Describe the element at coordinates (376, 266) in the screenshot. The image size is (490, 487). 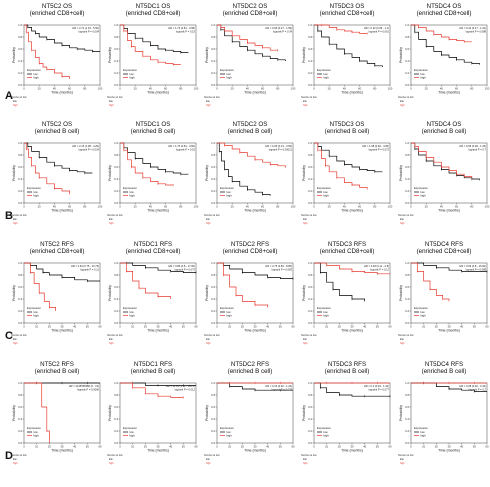
I see `hazard-ratio-label: HR = 0.48 (0.11 - 2.8)` at that location.